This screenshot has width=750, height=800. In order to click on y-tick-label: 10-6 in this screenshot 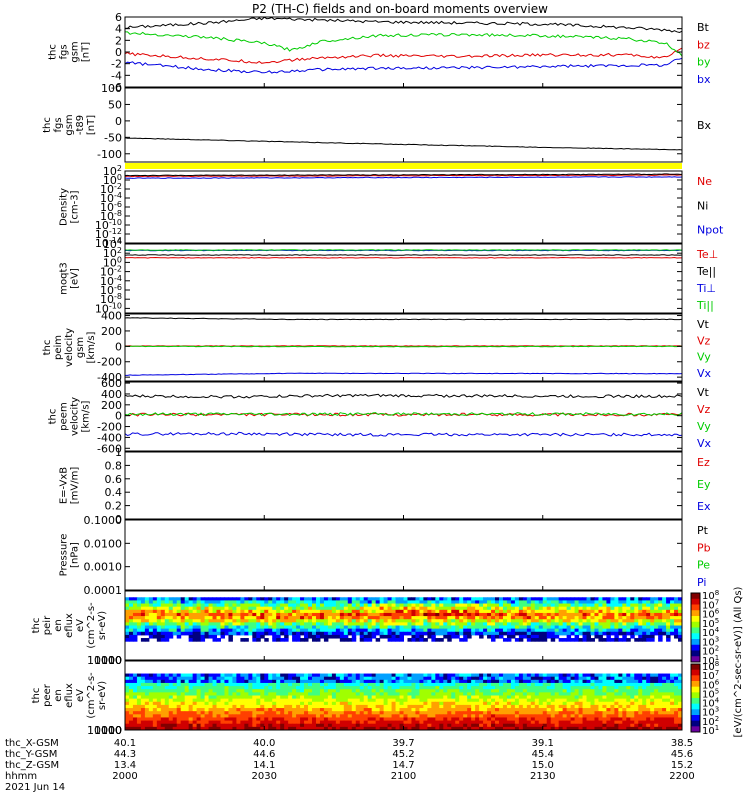, I will do `click(111, 290)`.